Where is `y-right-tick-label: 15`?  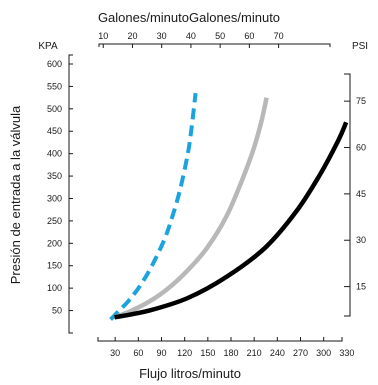
y-right-tick-label: 15 is located at coordinates (361, 287).